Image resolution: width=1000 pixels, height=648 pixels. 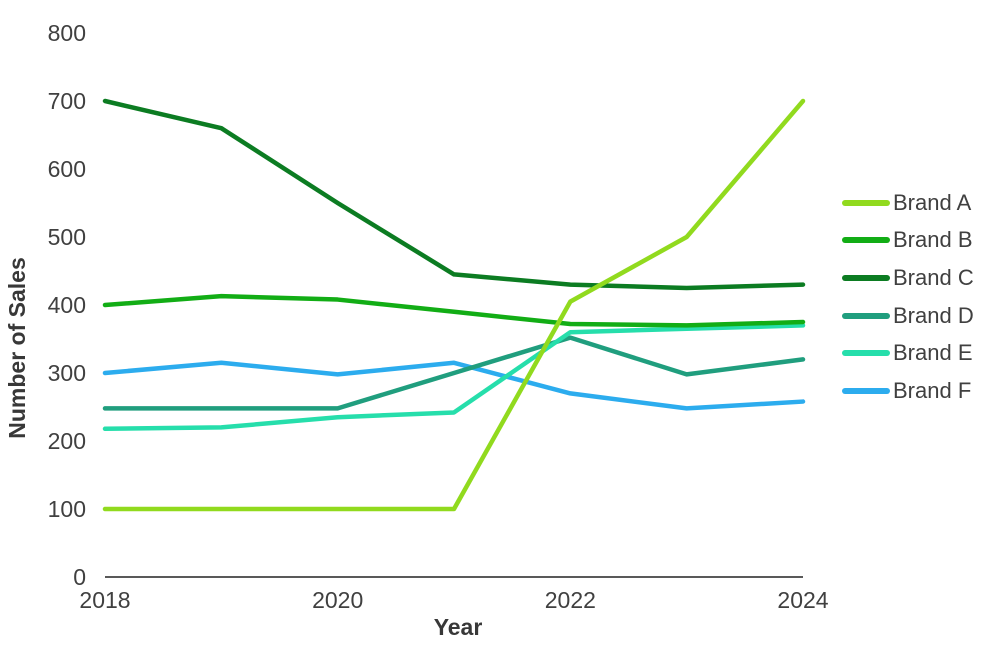 I want to click on y-tick-label: 400, so click(x=67, y=305).